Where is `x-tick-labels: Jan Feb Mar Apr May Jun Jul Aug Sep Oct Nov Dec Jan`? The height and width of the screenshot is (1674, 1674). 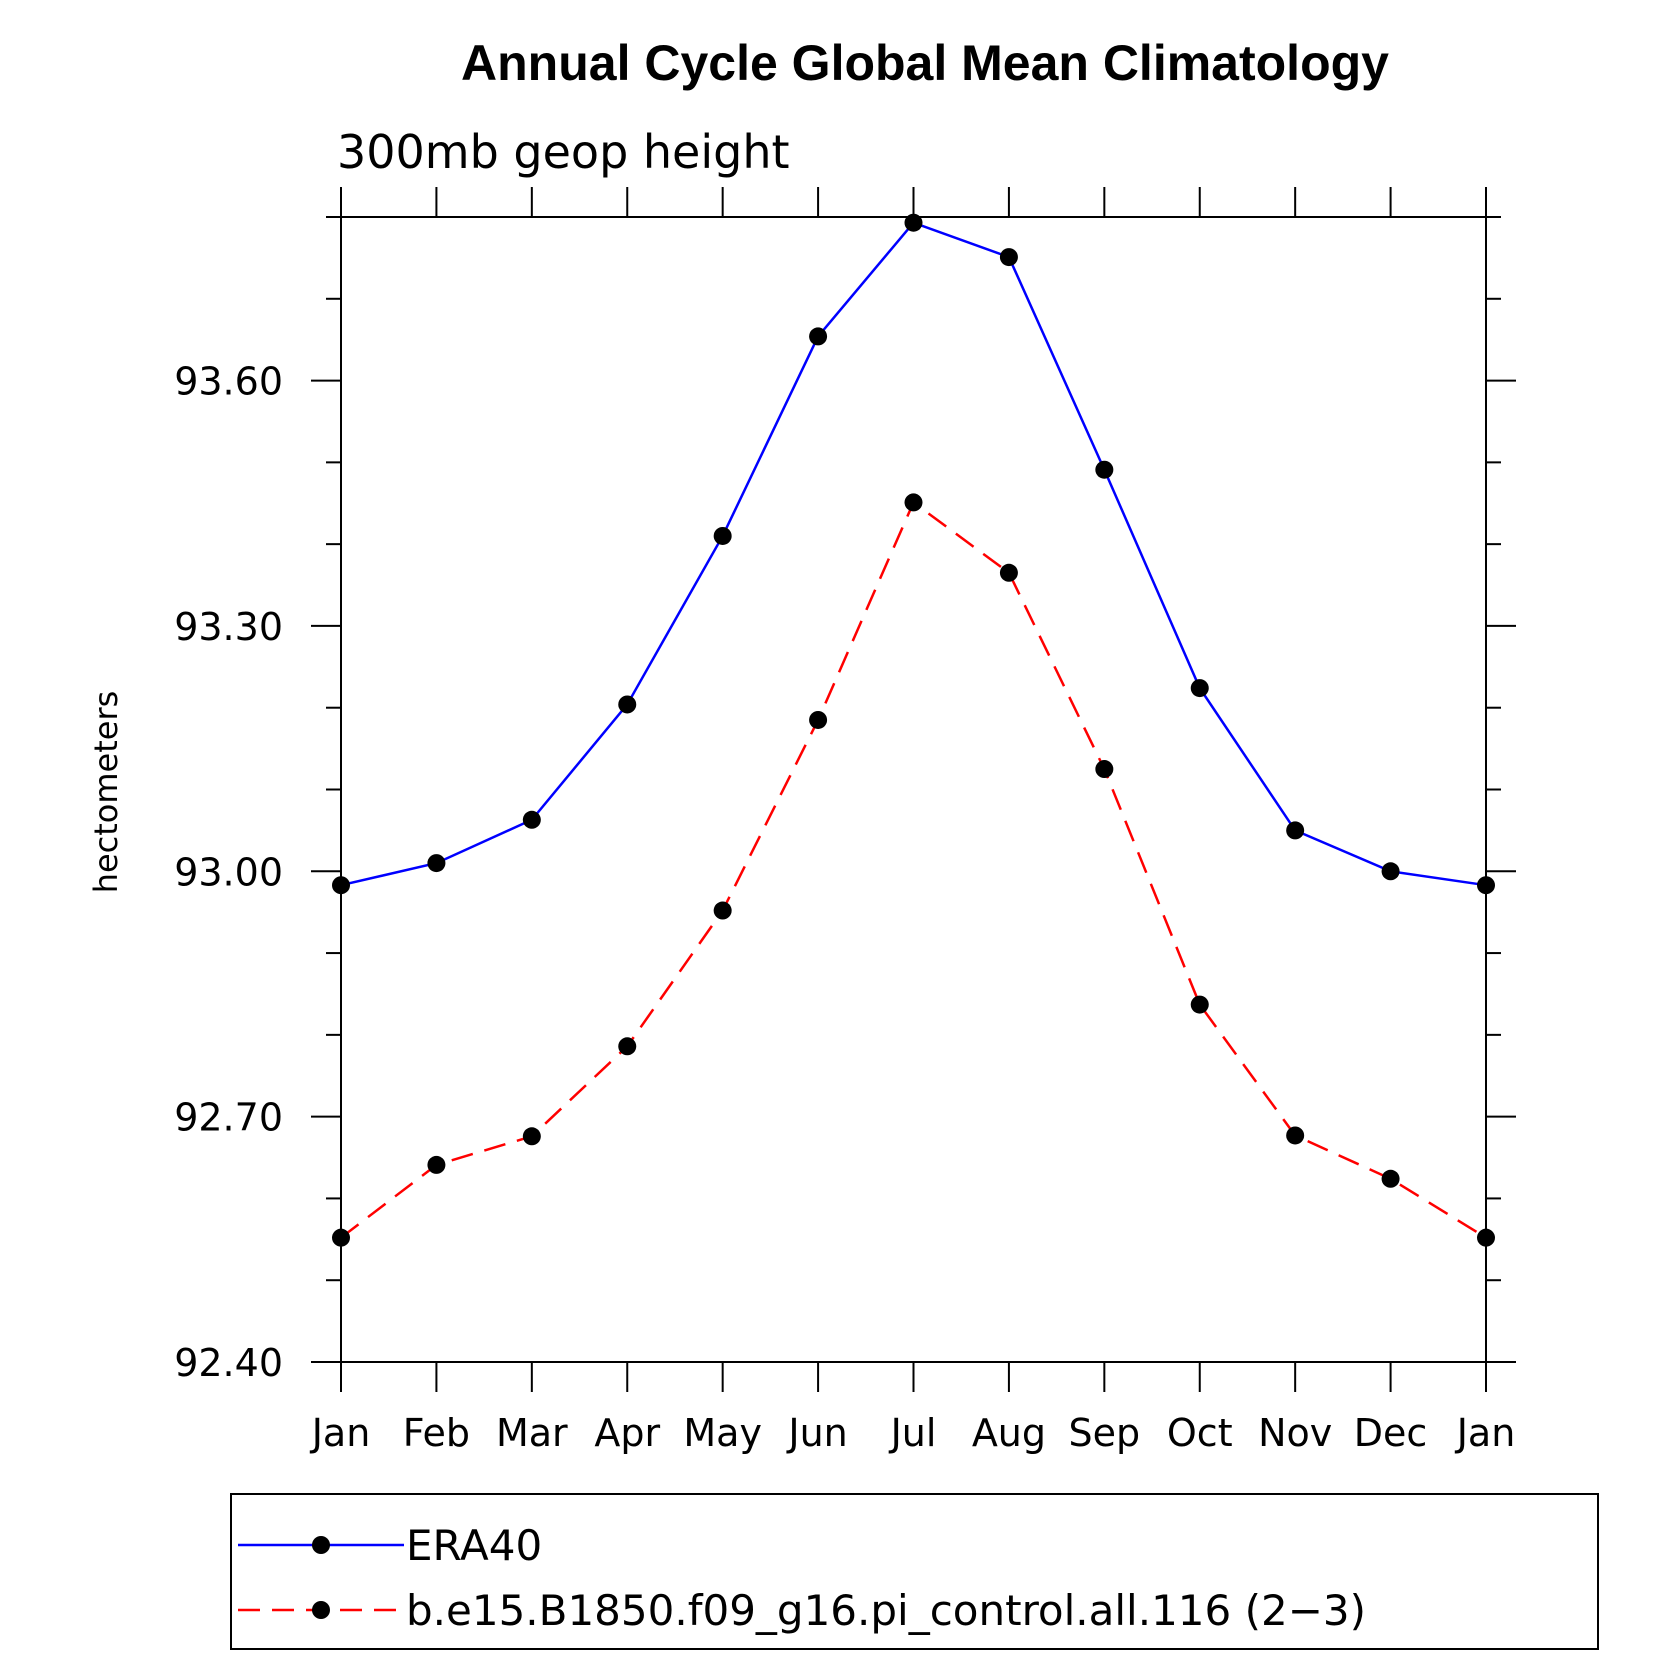 x-tick-labels: Jan Feb Mar Apr May Jun Jul Aug Sep Oct Nov Dec Jan is located at coordinates (913, 1433).